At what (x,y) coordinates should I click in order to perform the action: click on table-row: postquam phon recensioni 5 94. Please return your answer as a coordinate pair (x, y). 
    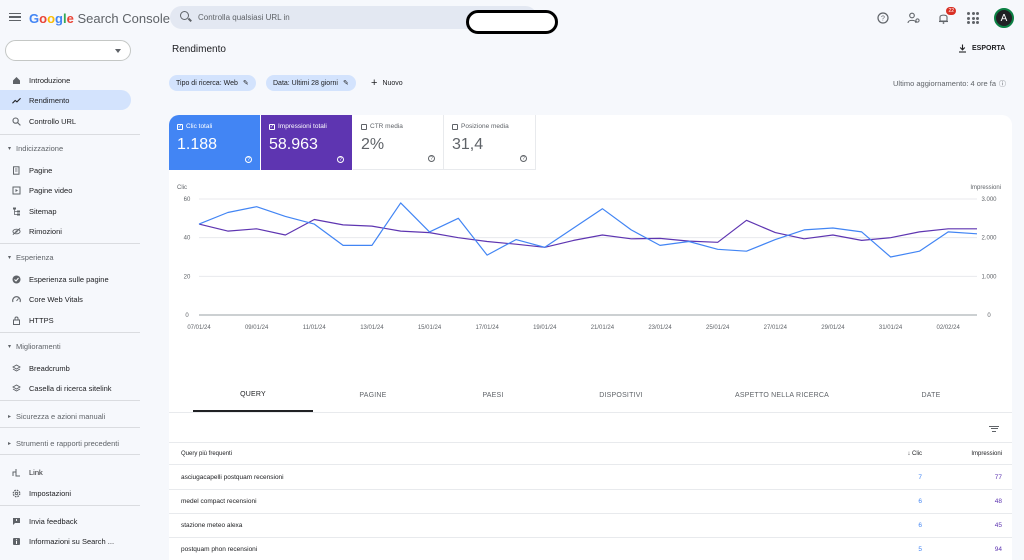
    Looking at the image, I should click on (590, 549).